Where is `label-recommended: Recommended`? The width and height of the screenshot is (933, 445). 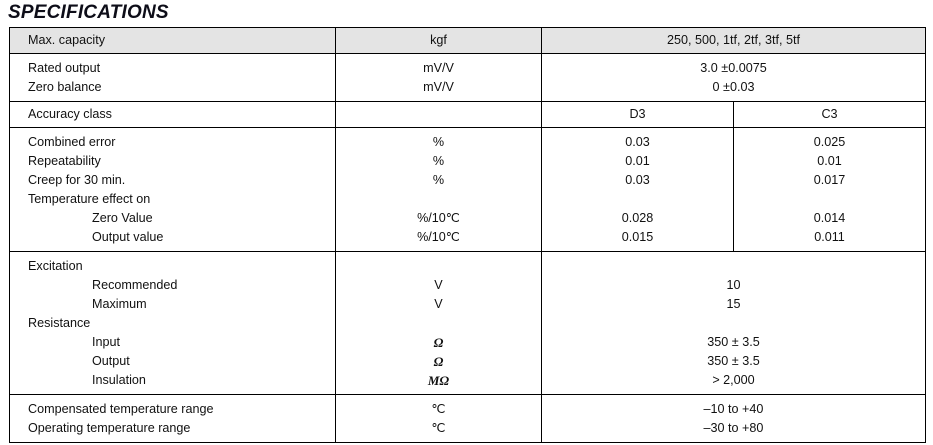
label-recommended: Recommended is located at coordinates (135, 285).